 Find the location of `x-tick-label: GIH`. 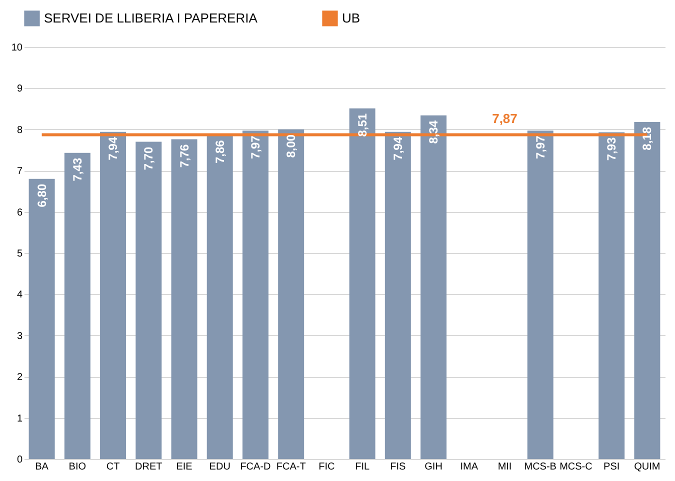

x-tick-label: GIH is located at coordinates (433, 467).